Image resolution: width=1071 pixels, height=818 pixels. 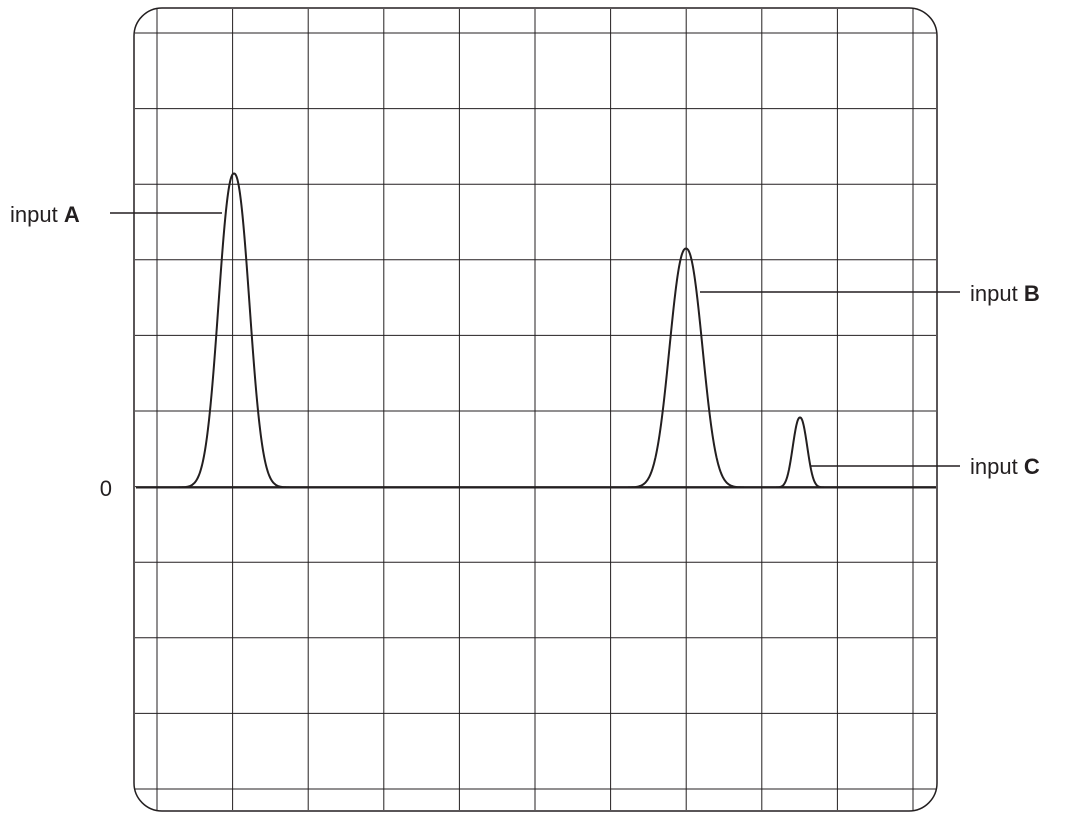 I want to click on label-letter: C, so click(x=1032, y=466).